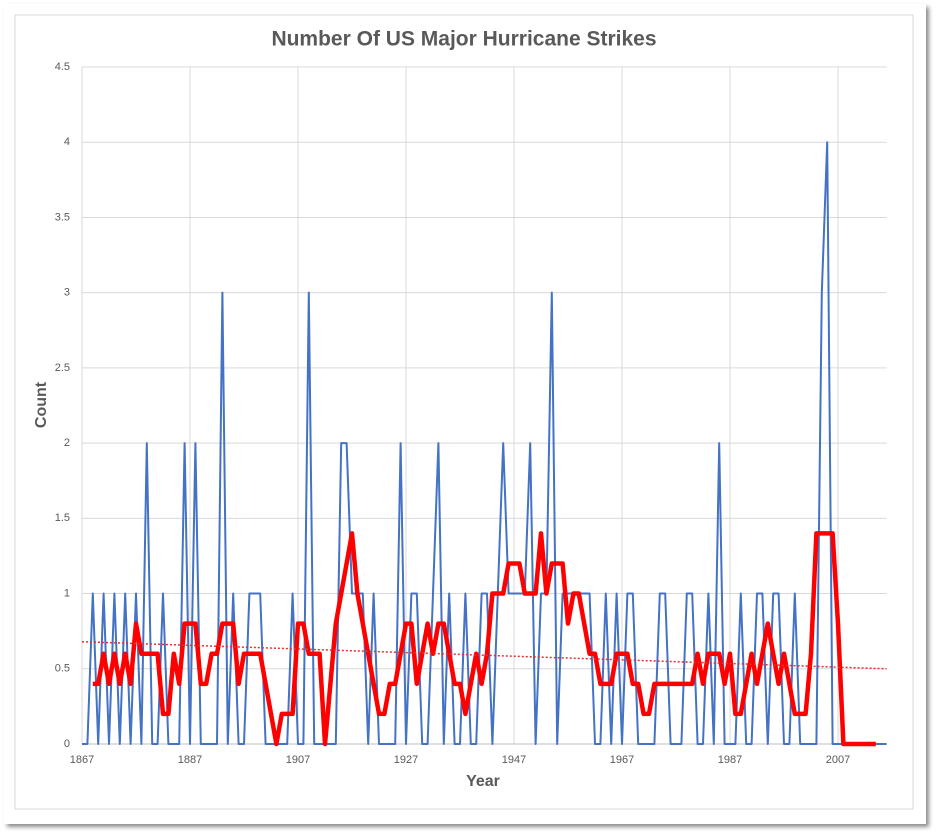  I want to click on y-tick-label: 1.5, so click(62, 518).